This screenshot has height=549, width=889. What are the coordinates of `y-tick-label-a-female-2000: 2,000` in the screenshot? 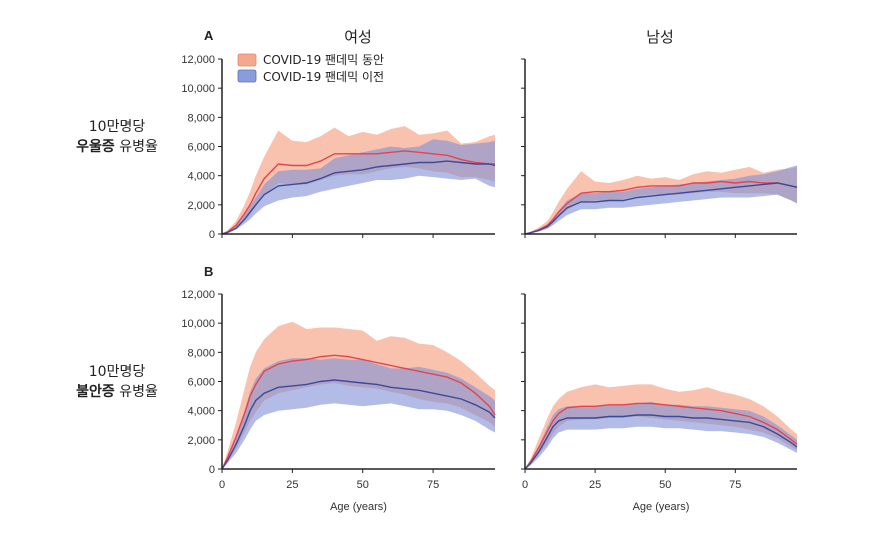 It's located at (201, 206).